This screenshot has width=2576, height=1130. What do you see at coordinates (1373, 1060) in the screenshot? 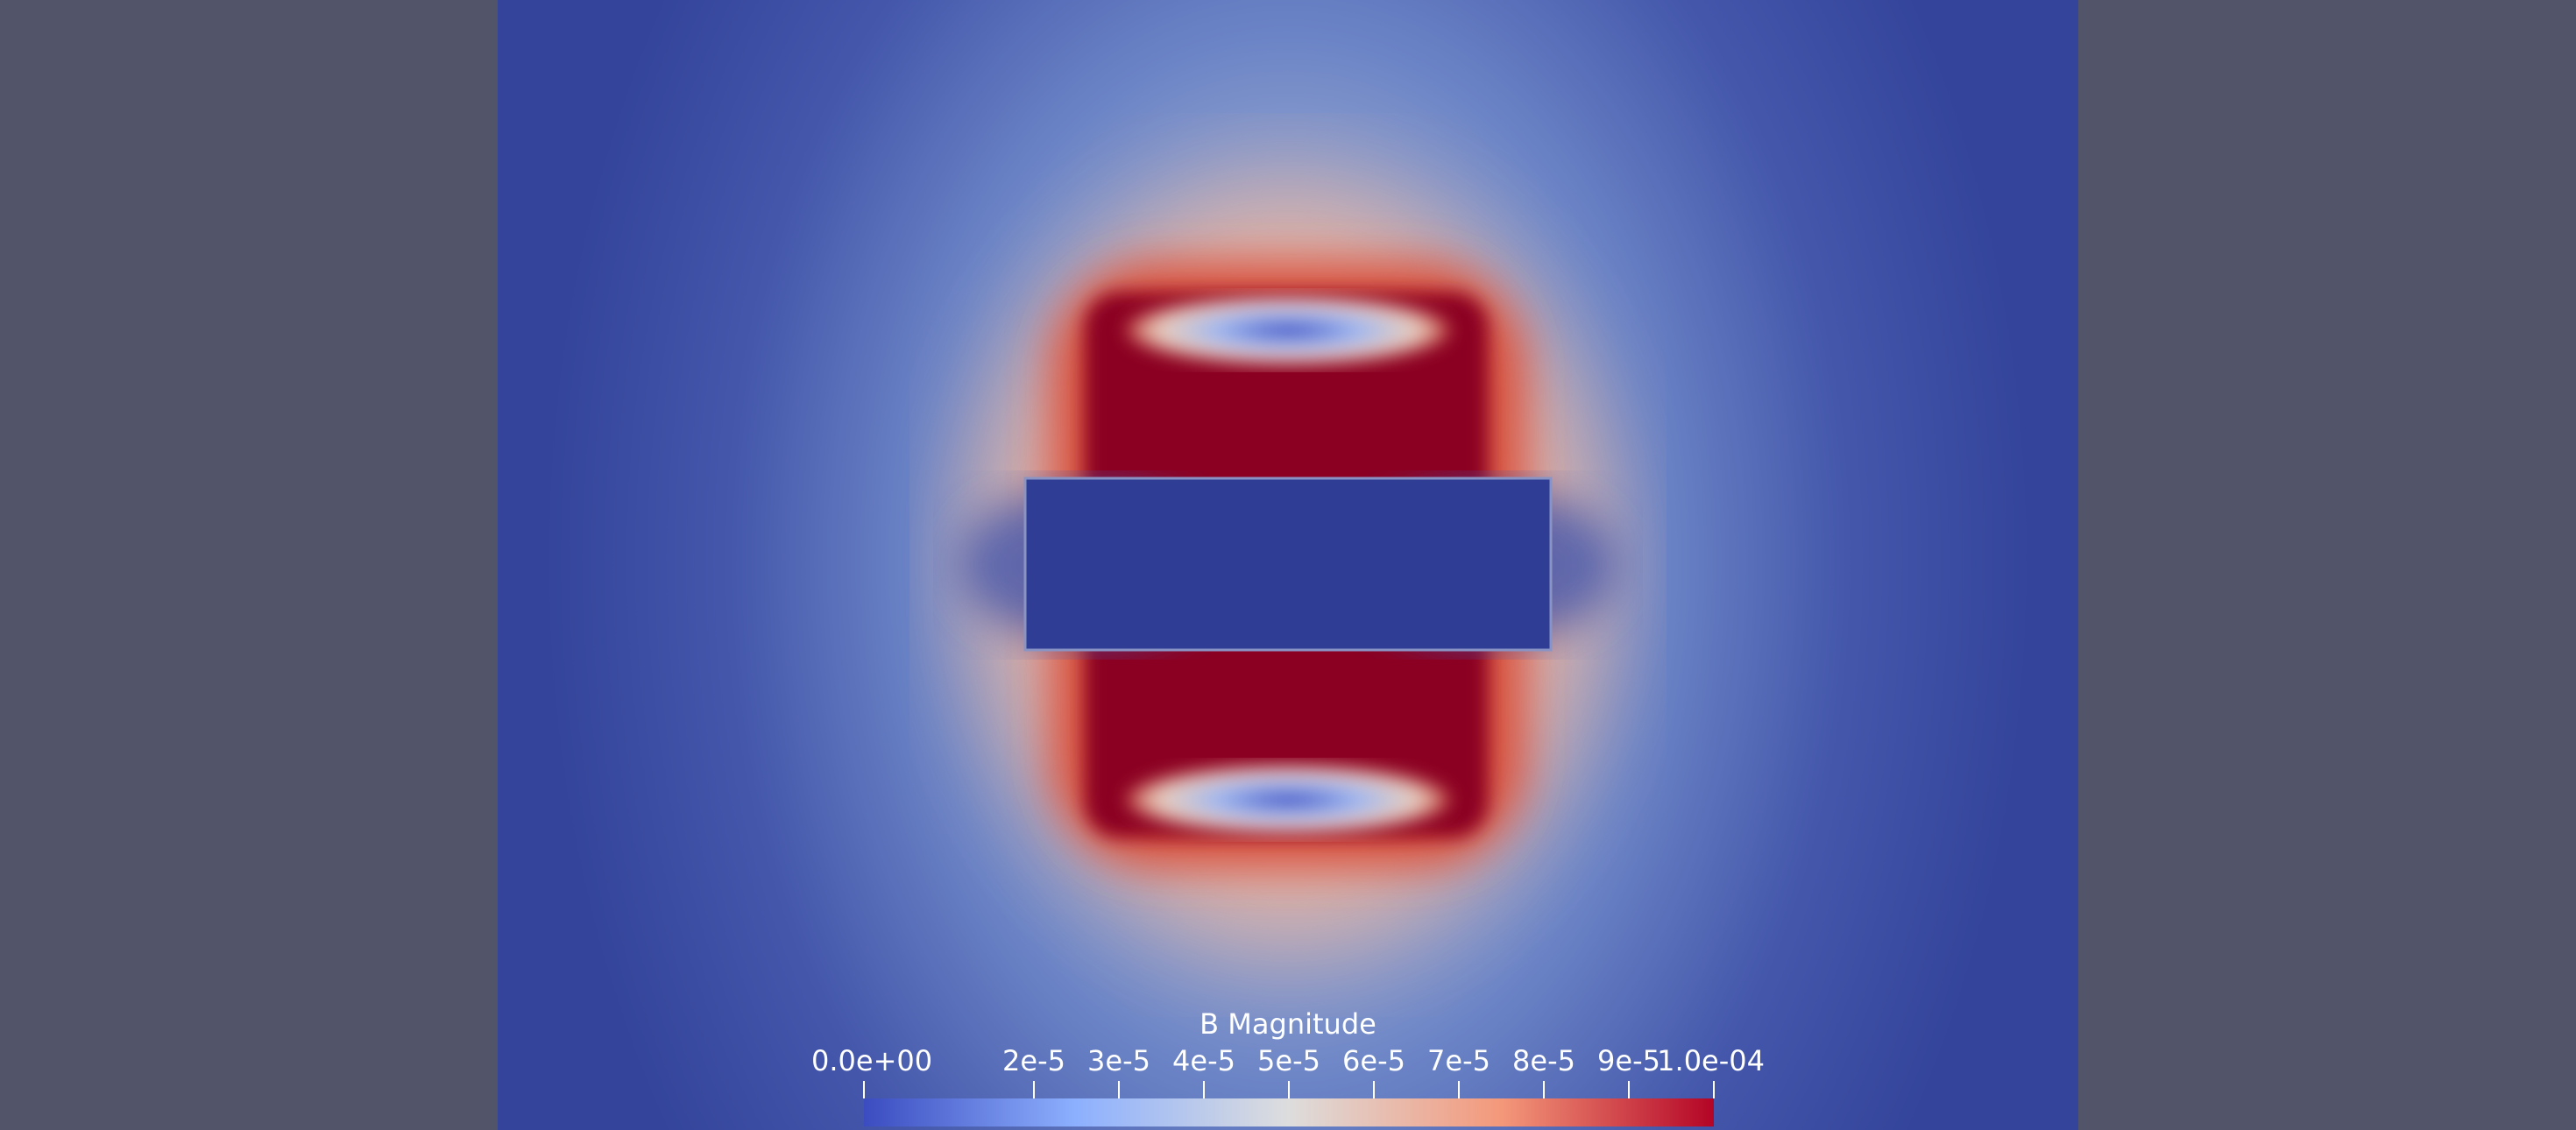
I see `tick-label: 6e-5` at bounding box center [1373, 1060].